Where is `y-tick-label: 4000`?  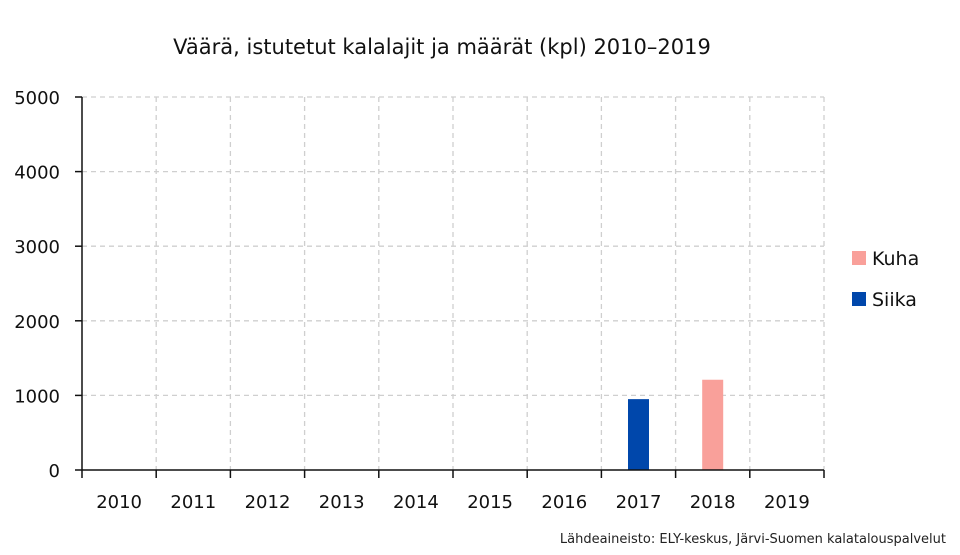
y-tick-label: 4000 is located at coordinates (37, 173).